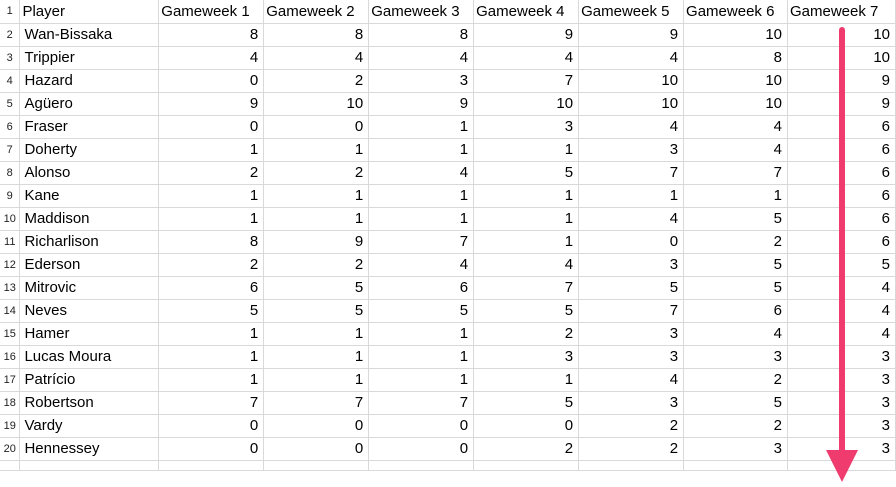 Image resolution: width=896 pixels, height=487 pixels. Describe the element at coordinates (10, 265) in the screenshot. I see `row-number: 12` at that location.